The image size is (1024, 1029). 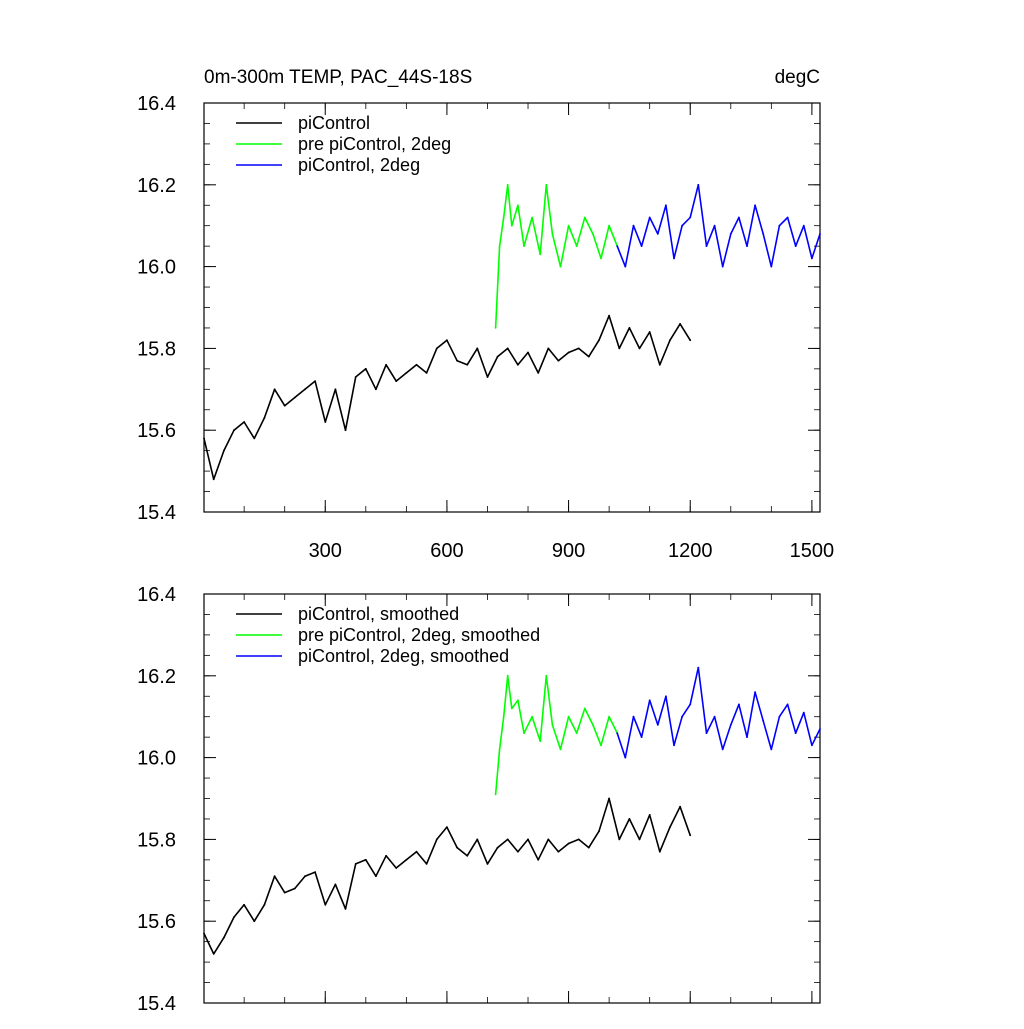 I want to click on x-tick-label: 600, so click(x=446, y=551).